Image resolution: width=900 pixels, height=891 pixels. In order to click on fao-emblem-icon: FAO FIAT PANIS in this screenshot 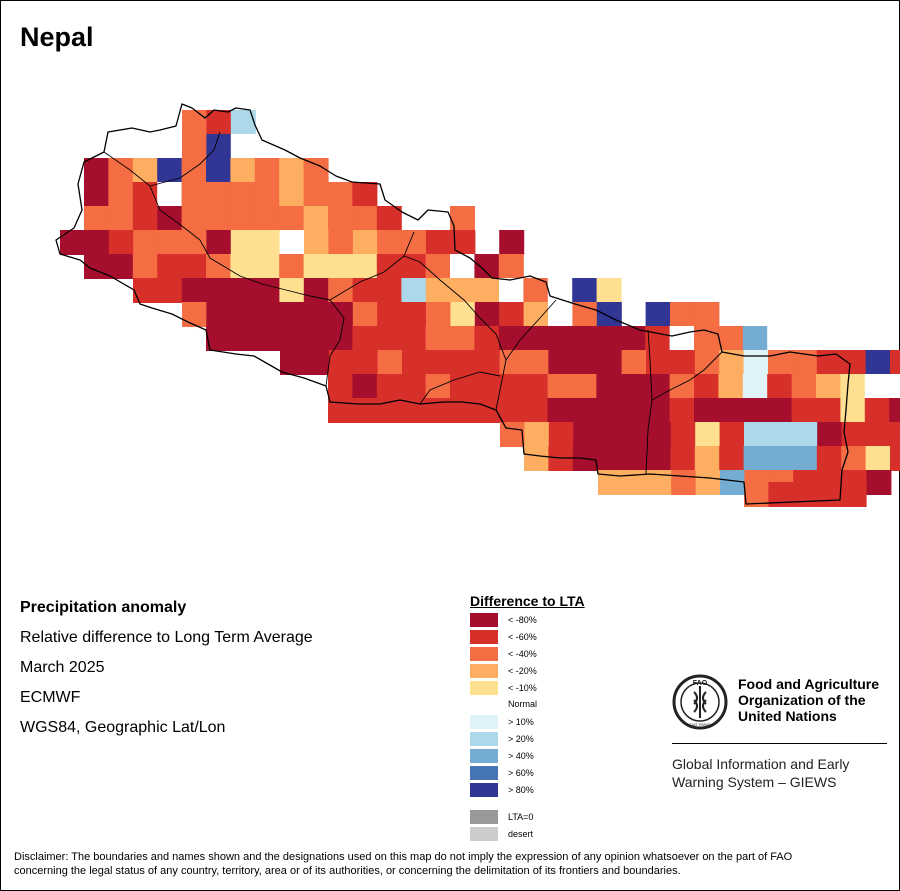, I will do `click(700, 702)`.